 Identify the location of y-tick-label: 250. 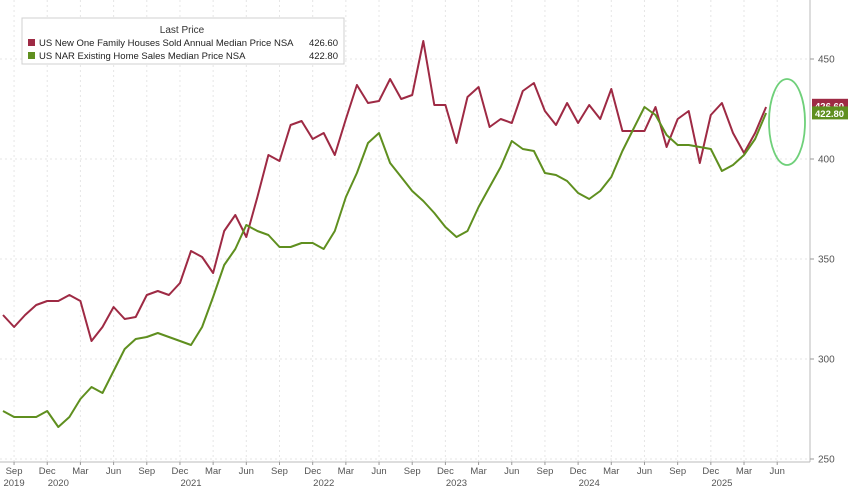
(826, 460).